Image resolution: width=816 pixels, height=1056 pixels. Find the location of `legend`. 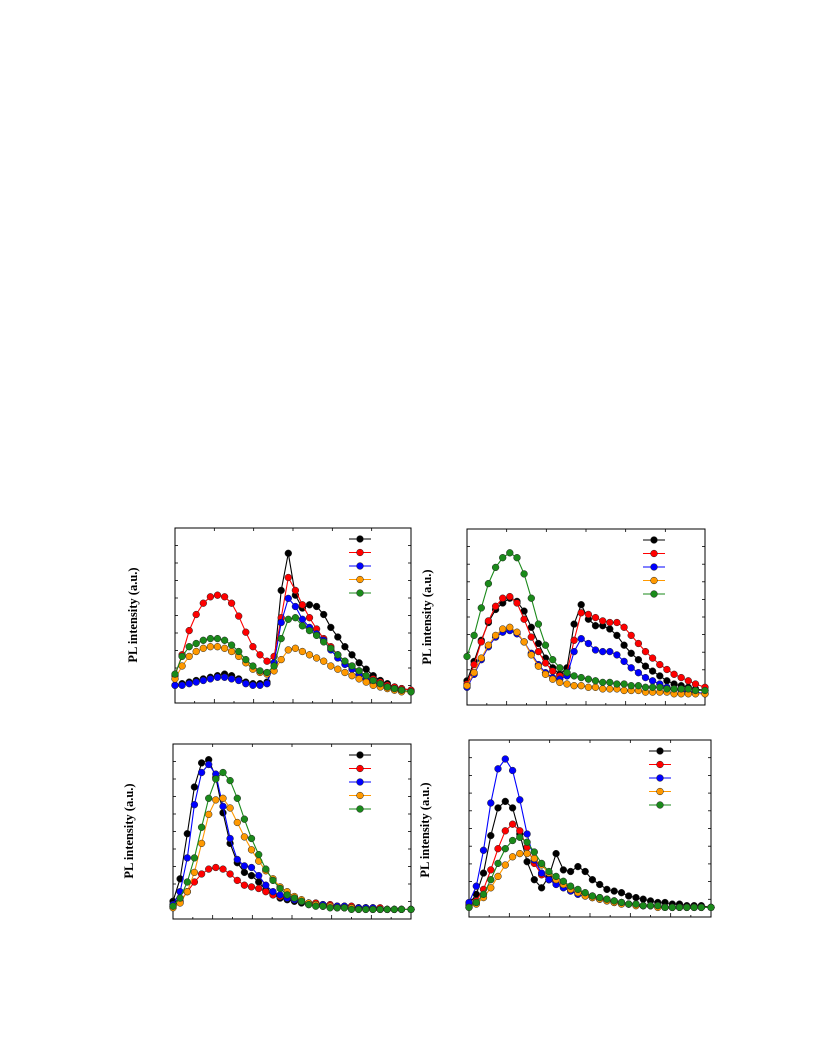

legend is located at coordinates (360, 566).